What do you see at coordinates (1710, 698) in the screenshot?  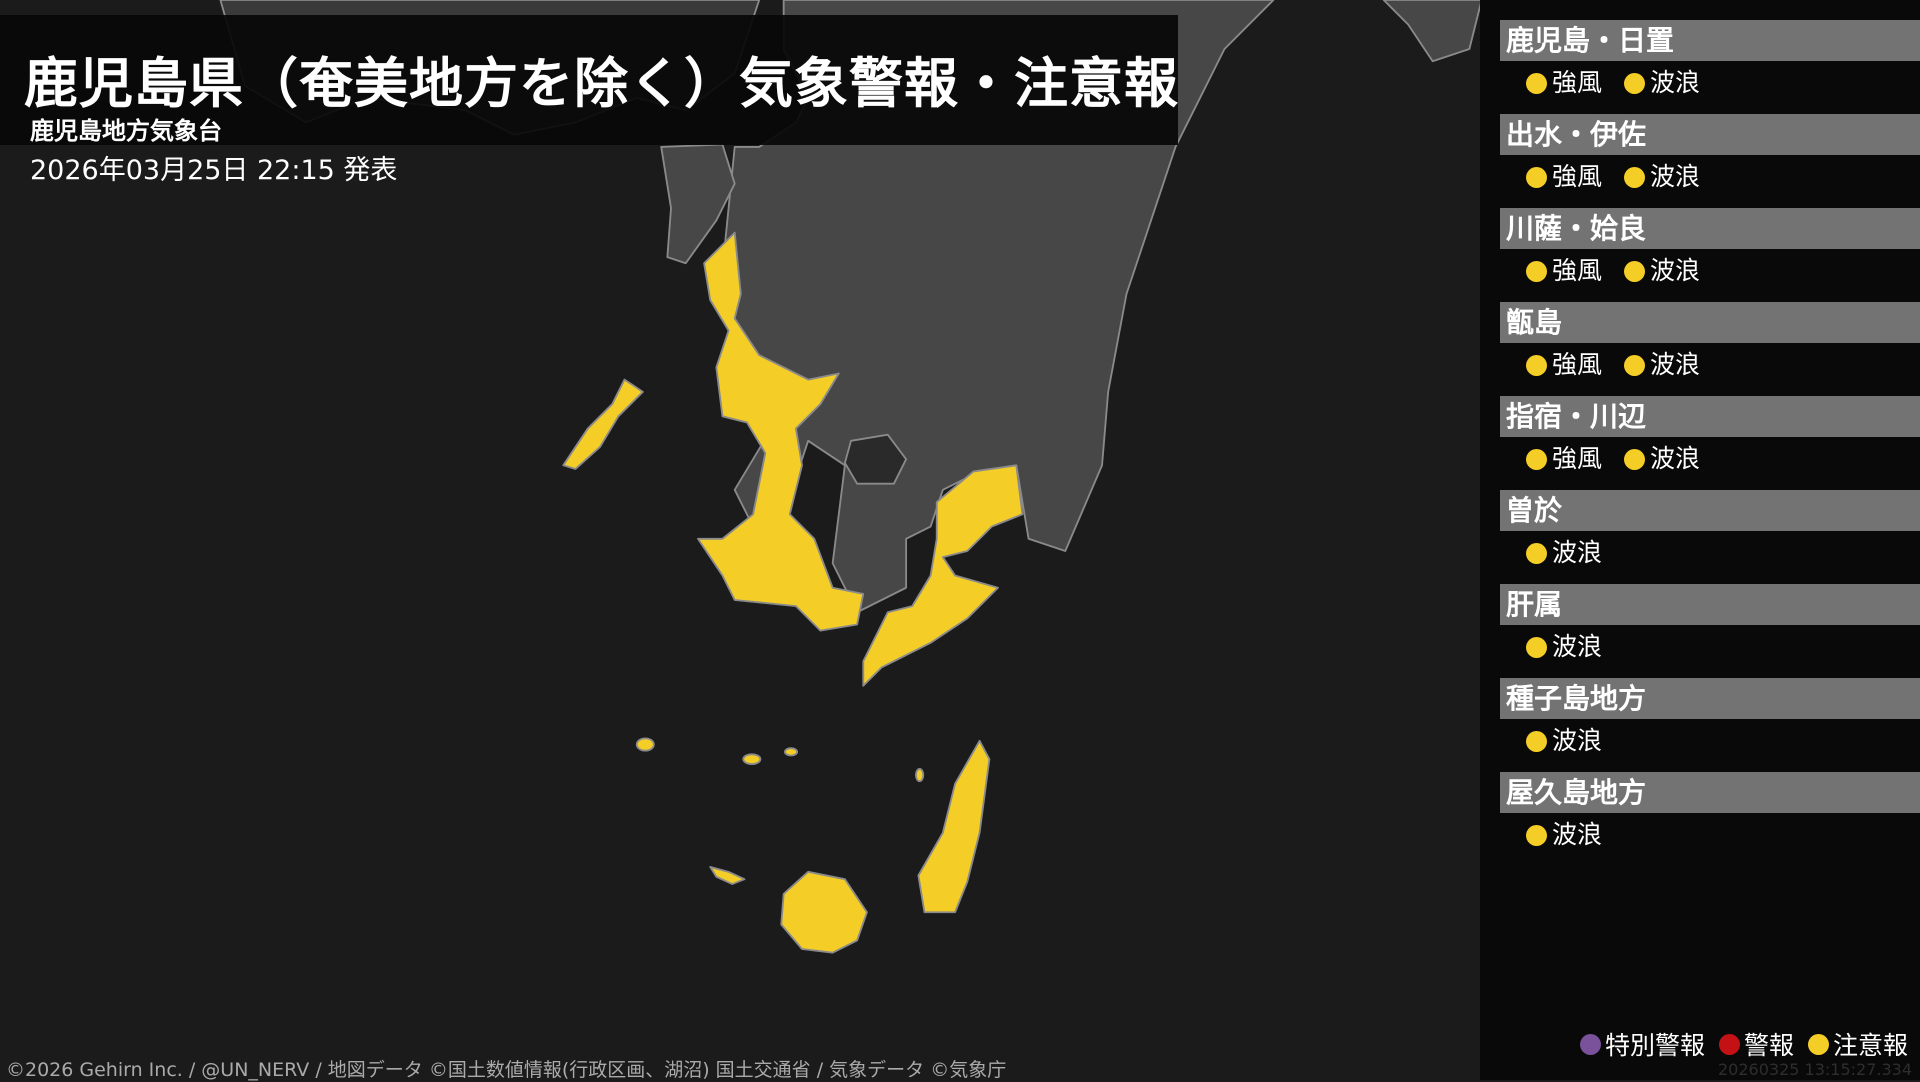 I see `area-name: 種子島地方` at bounding box center [1710, 698].